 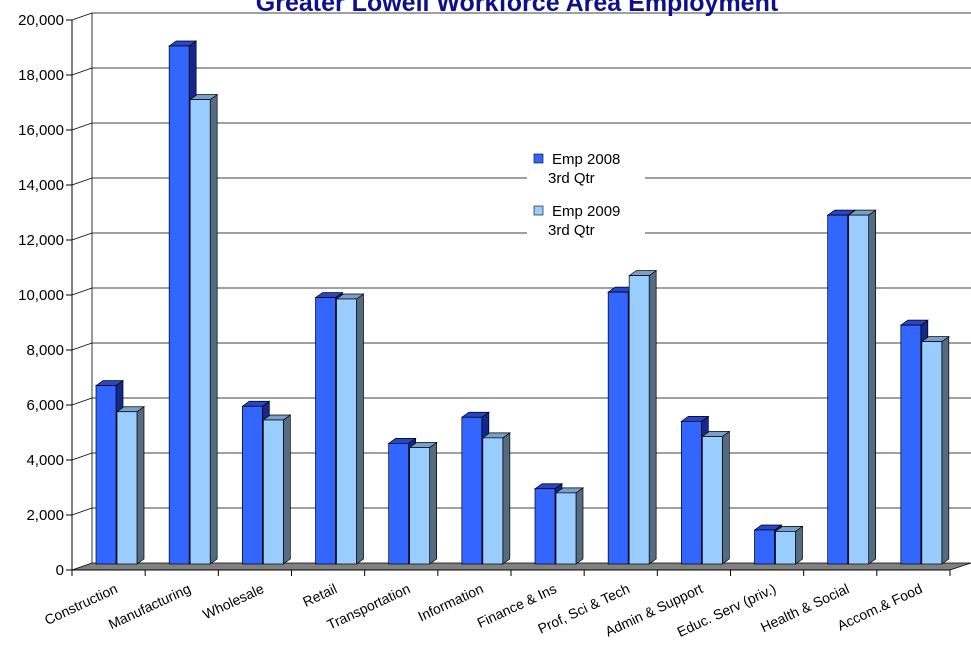 I want to click on bar-series-2-3-front, so click(x=346, y=431).